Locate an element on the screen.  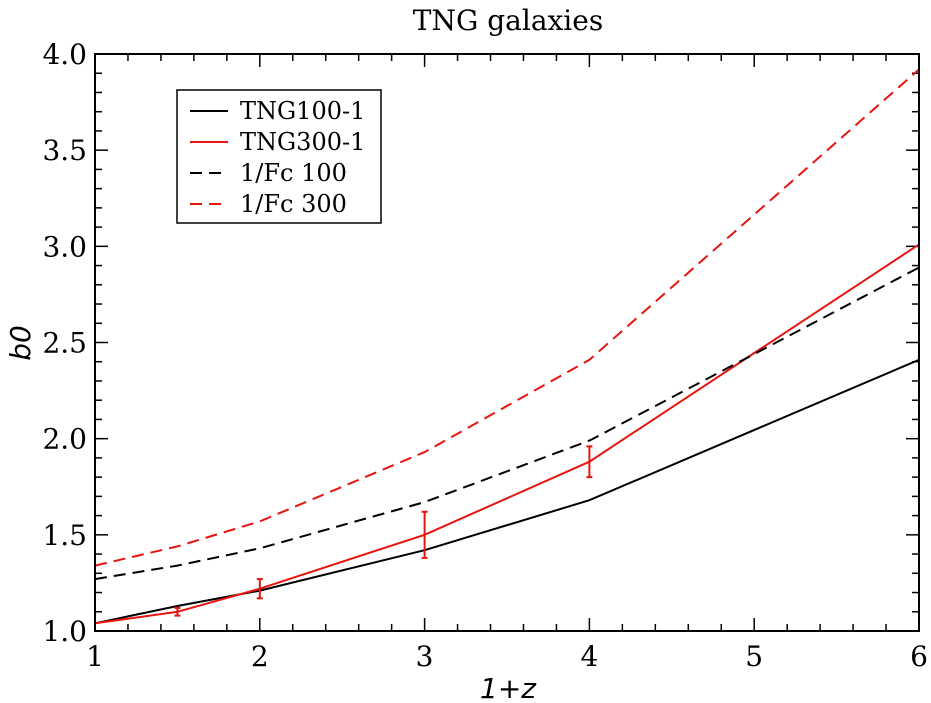
legend-label: TNG100-1 is located at coordinates (302, 111).